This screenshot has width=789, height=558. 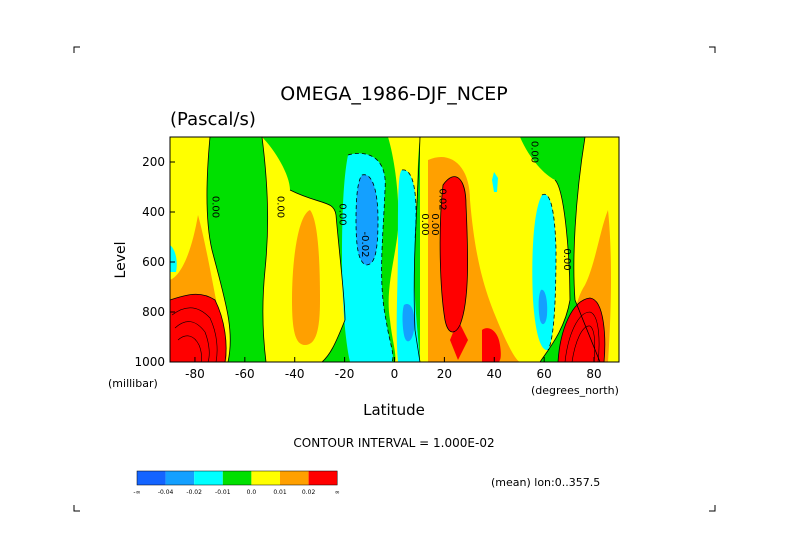 What do you see at coordinates (153, 312) in the screenshot?
I see `y-tick-label-3: 800` at bounding box center [153, 312].